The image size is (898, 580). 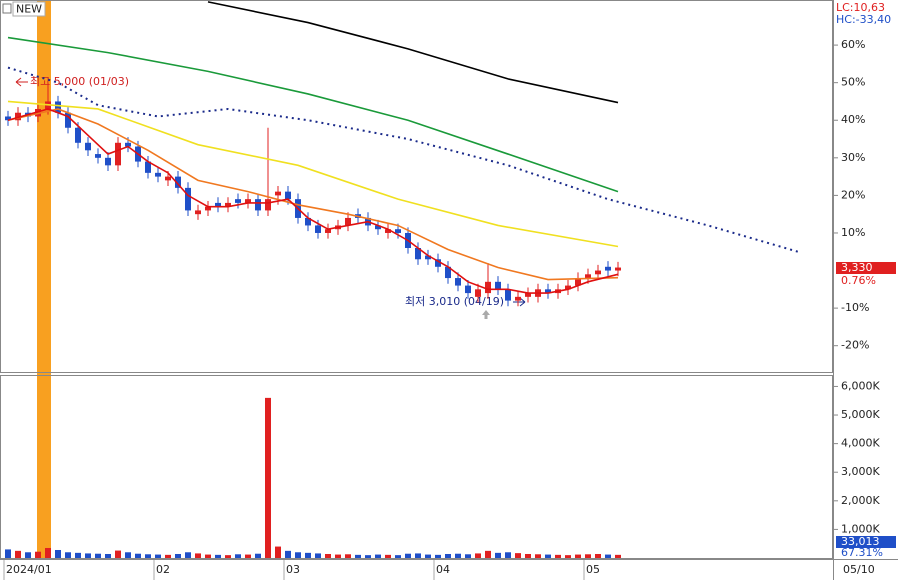 I want to click on volume-tick-label: 2,000K, so click(x=860, y=500).